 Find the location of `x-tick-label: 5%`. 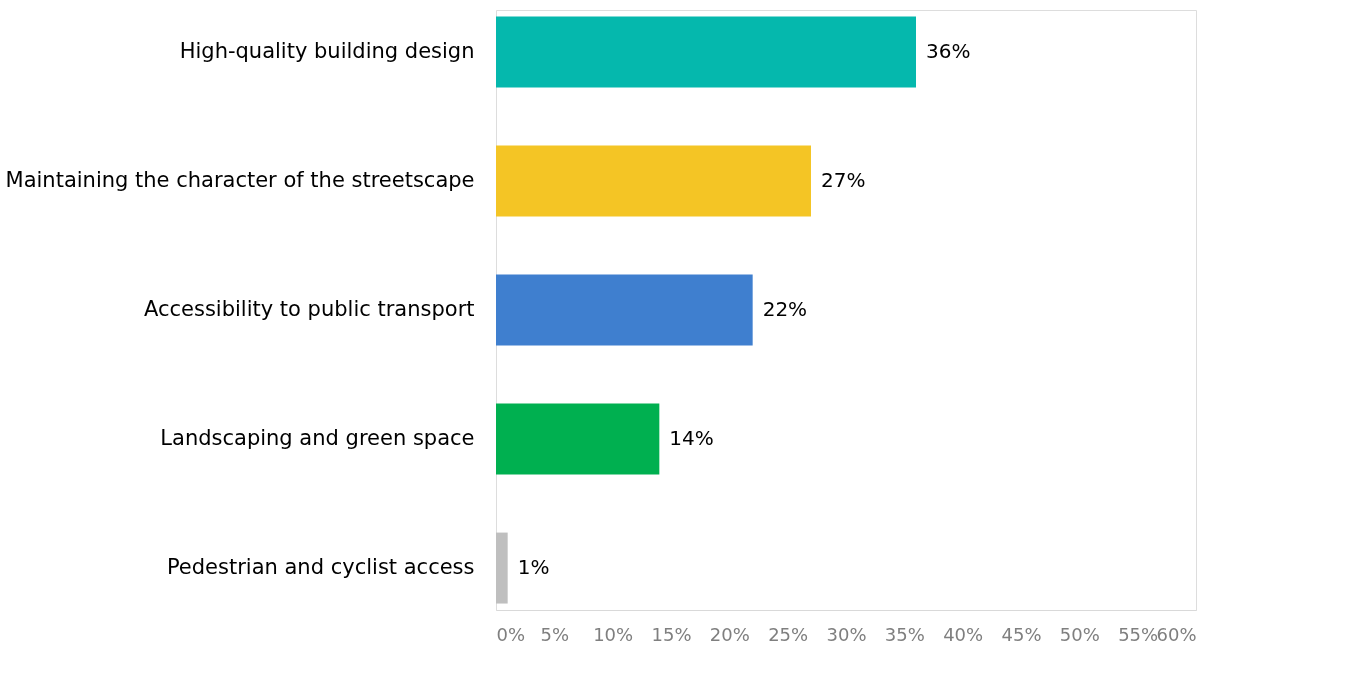

x-tick-label: 5% is located at coordinates (555, 634).